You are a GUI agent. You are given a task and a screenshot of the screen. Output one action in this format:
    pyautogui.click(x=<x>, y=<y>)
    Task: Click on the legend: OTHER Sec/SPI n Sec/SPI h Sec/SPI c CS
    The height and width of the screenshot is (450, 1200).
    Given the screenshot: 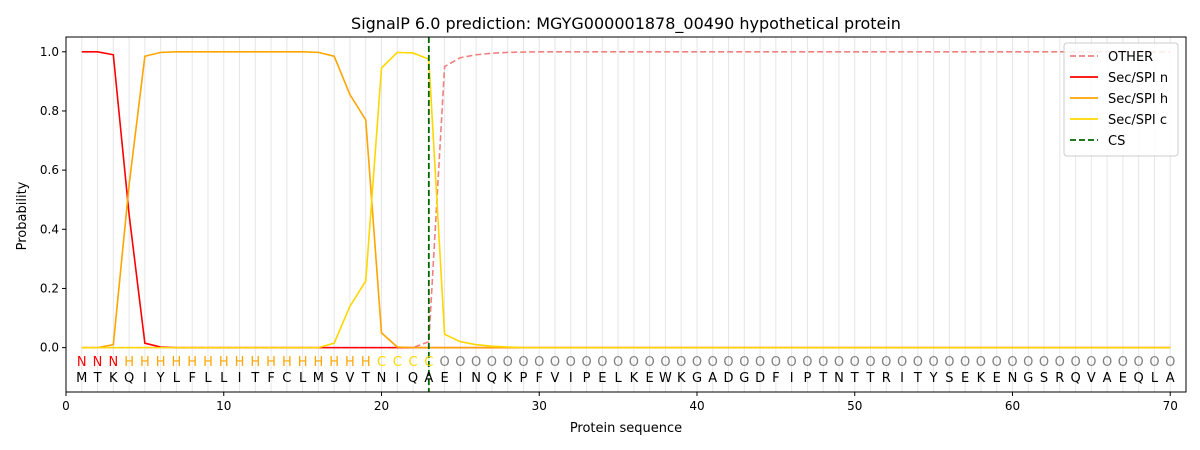 What is the action you would take?
    pyautogui.click(x=1121, y=99)
    